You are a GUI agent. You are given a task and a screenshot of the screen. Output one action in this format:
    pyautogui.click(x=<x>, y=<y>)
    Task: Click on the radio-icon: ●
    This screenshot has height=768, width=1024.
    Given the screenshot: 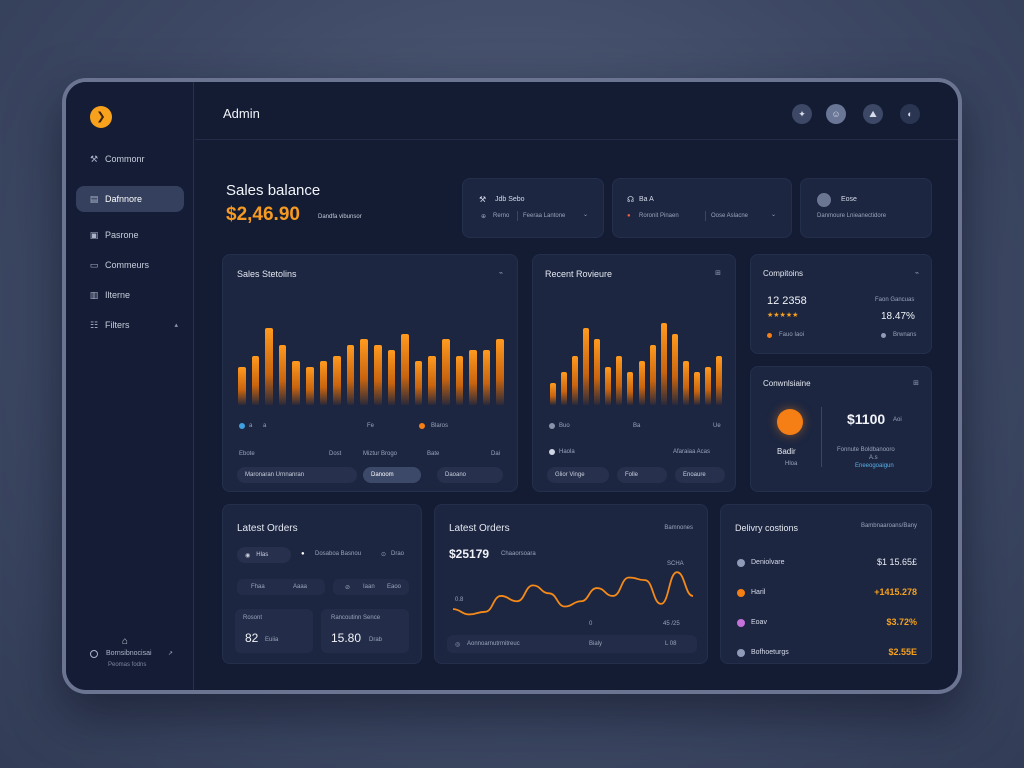 What is the action you would take?
    pyautogui.click(x=303, y=554)
    